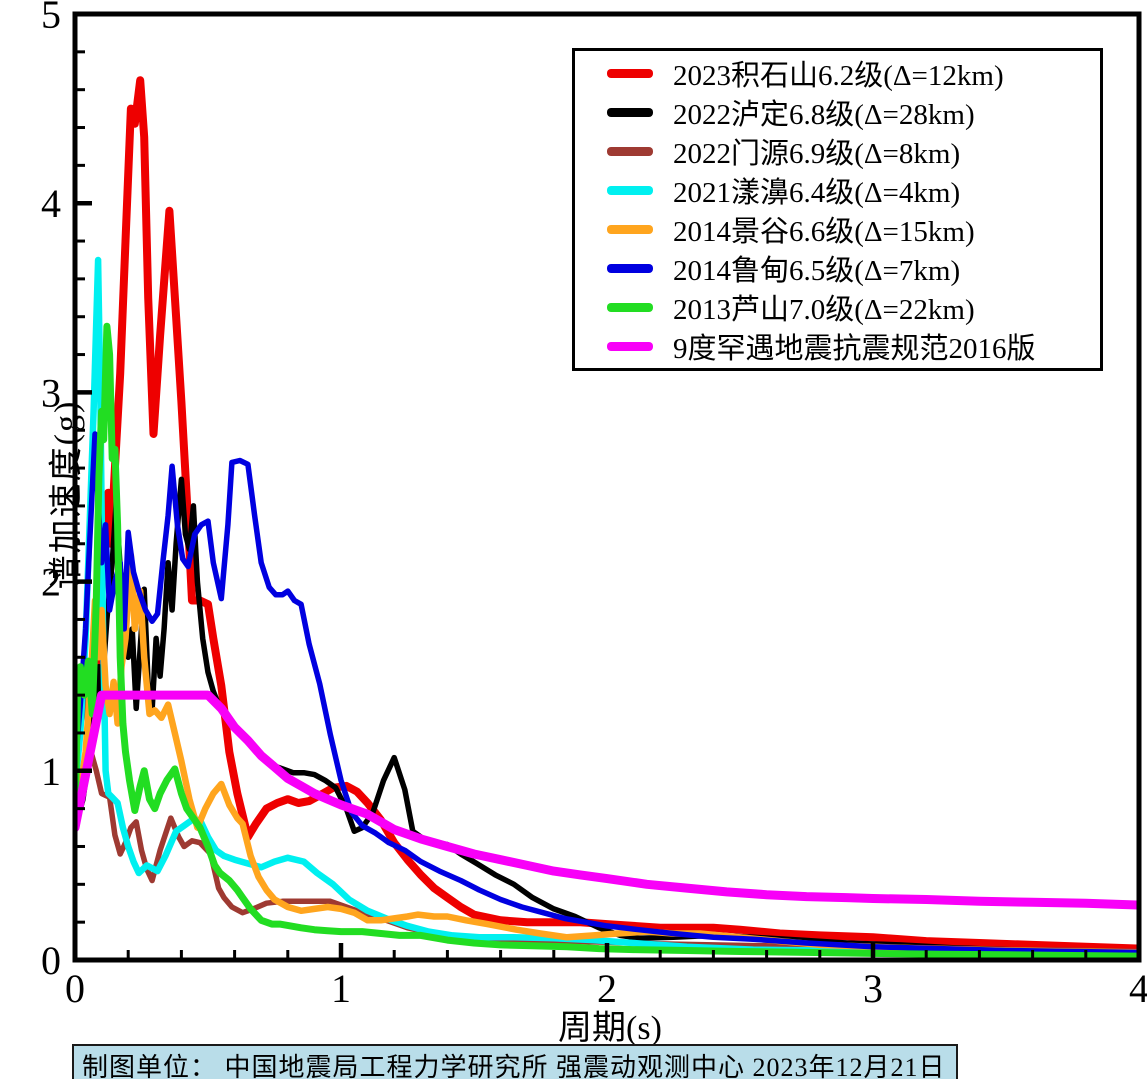  What do you see at coordinates (51, 203) in the screenshot?
I see `y-tick-label-4: 4` at bounding box center [51, 203].